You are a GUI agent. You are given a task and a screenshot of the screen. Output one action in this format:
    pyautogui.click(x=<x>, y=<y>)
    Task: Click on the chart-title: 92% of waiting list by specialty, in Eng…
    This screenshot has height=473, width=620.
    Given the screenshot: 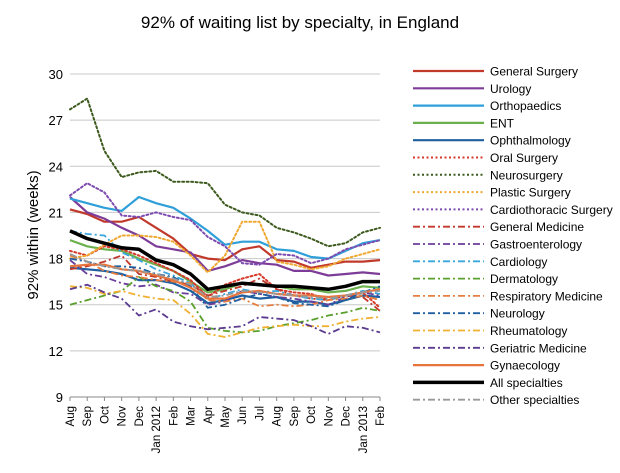 What is the action you would take?
    pyautogui.click(x=300, y=22)
    